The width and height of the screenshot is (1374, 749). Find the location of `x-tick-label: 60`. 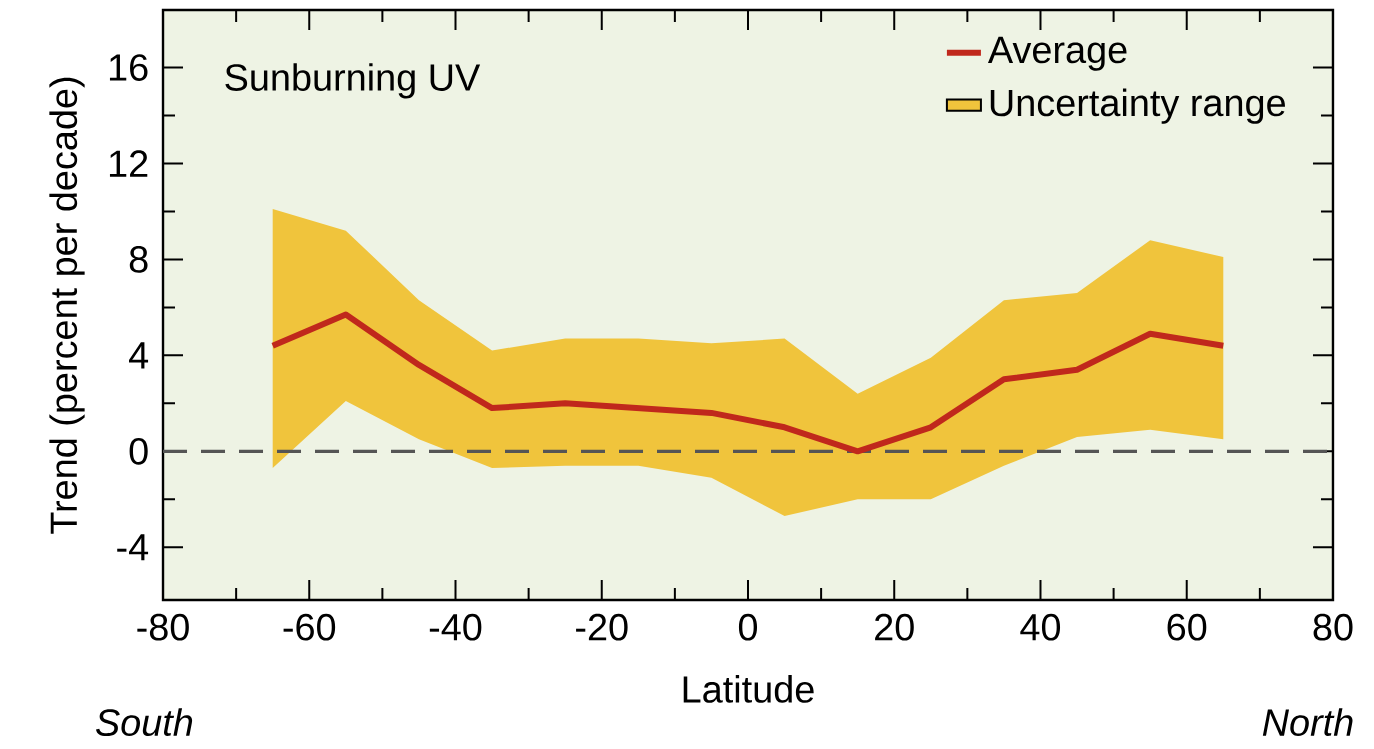

x-tick-label: 60 is located at coordinates (1187, 627).